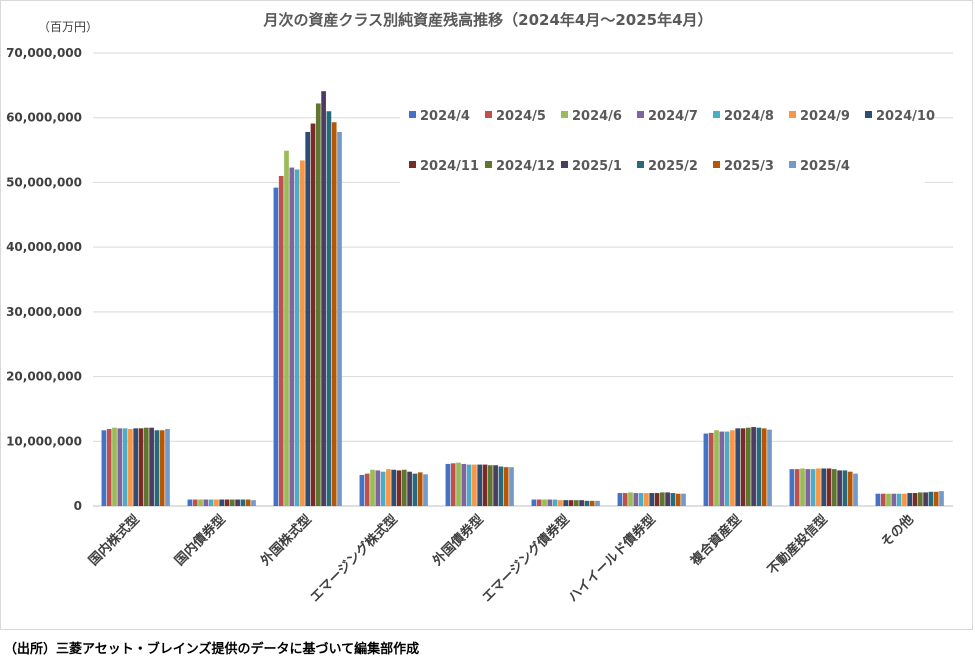 Image resolution: width=975 pixels, height=666 pixels. Describe the element at coordinates (525, 166) in the screenshot. I see `legend-label: 2024/12` at that location.